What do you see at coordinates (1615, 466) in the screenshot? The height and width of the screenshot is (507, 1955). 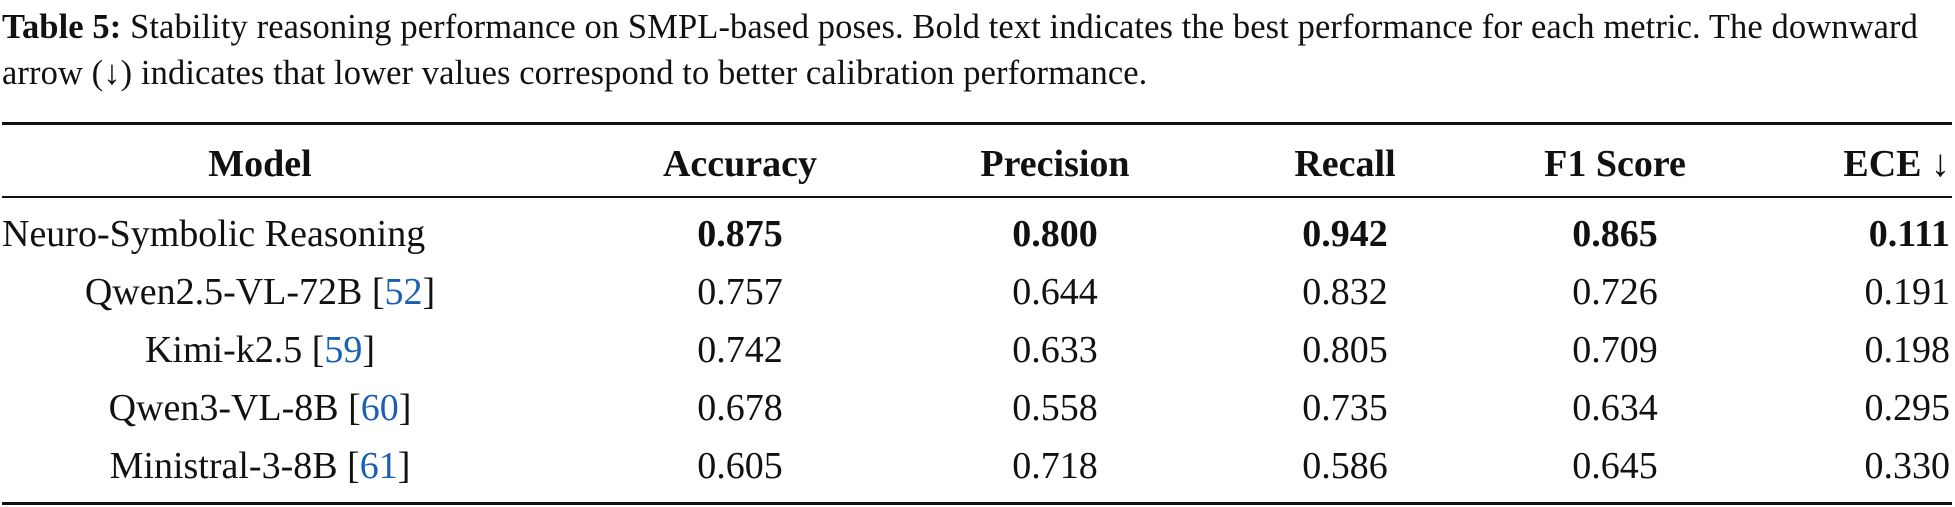 I see `row-f1-score: 0.645` at bounding box center [1615, 466].